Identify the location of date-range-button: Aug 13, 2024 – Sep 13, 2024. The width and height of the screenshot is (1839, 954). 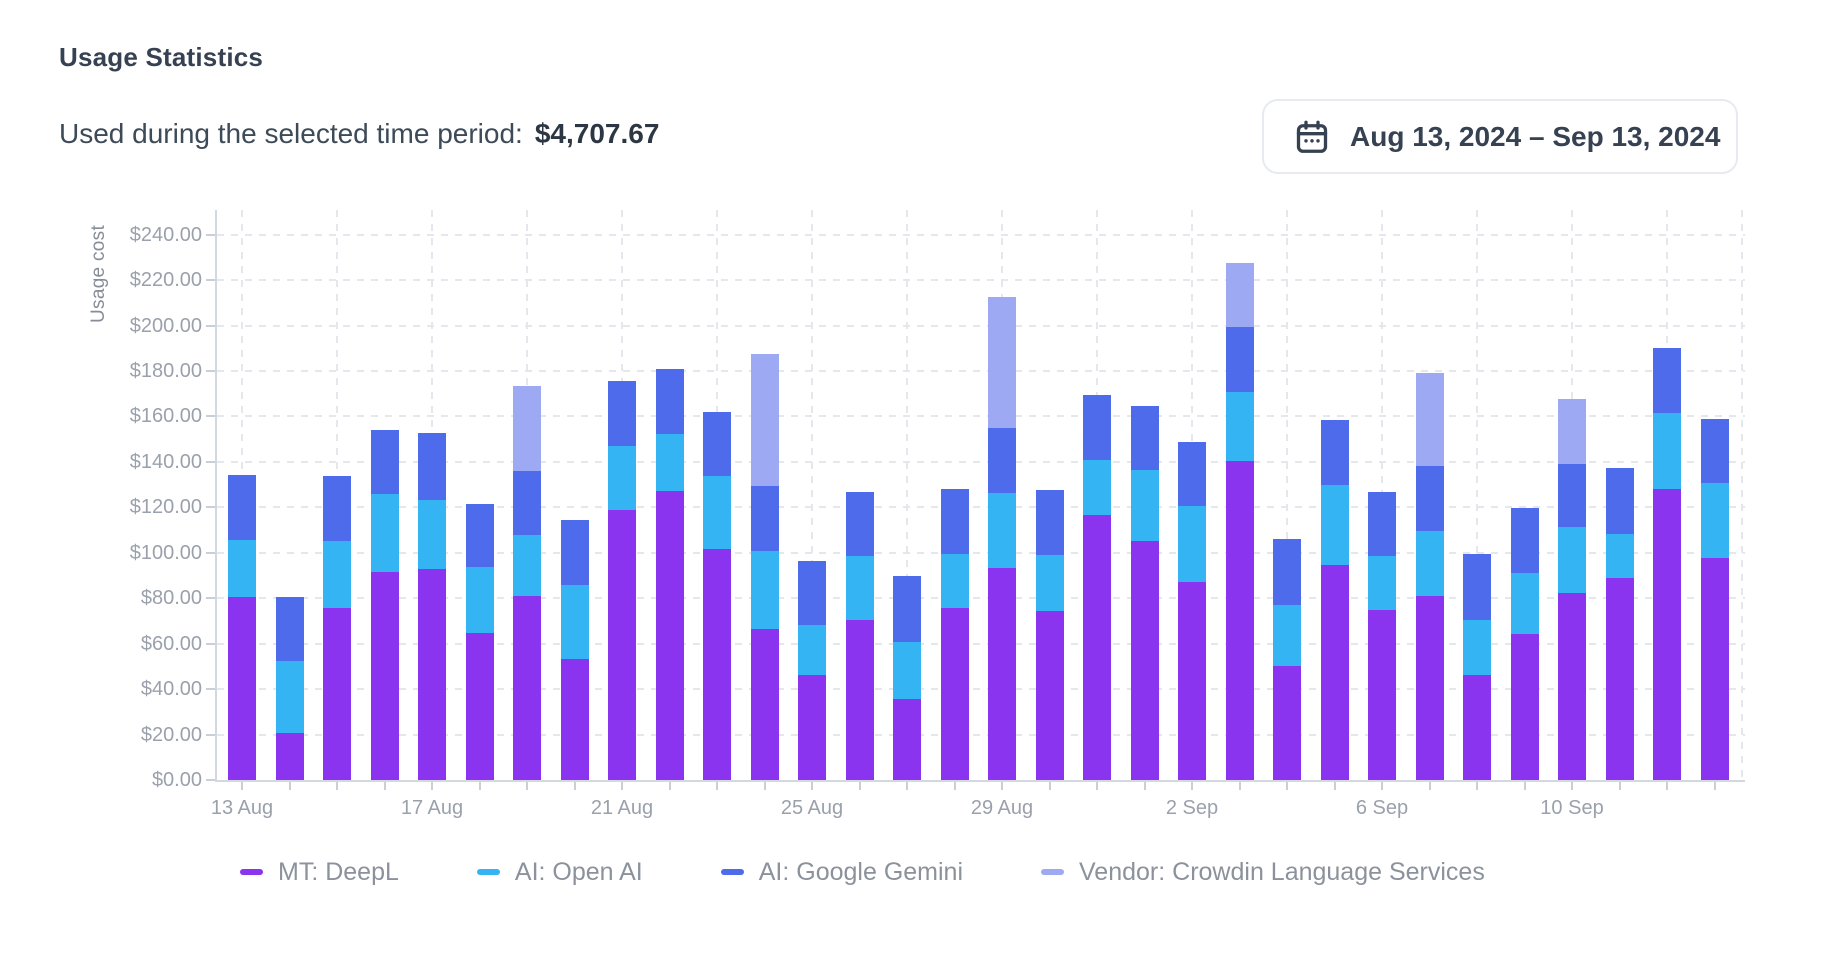
(1500, 136).